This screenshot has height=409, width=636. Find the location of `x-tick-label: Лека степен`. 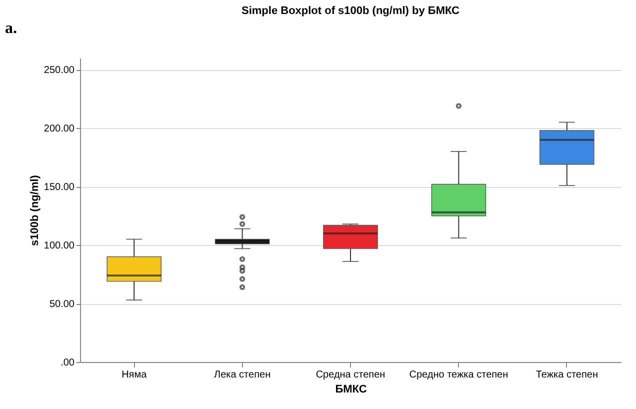

x-tick-label: Лека степен is located at coordinates (242, 375).